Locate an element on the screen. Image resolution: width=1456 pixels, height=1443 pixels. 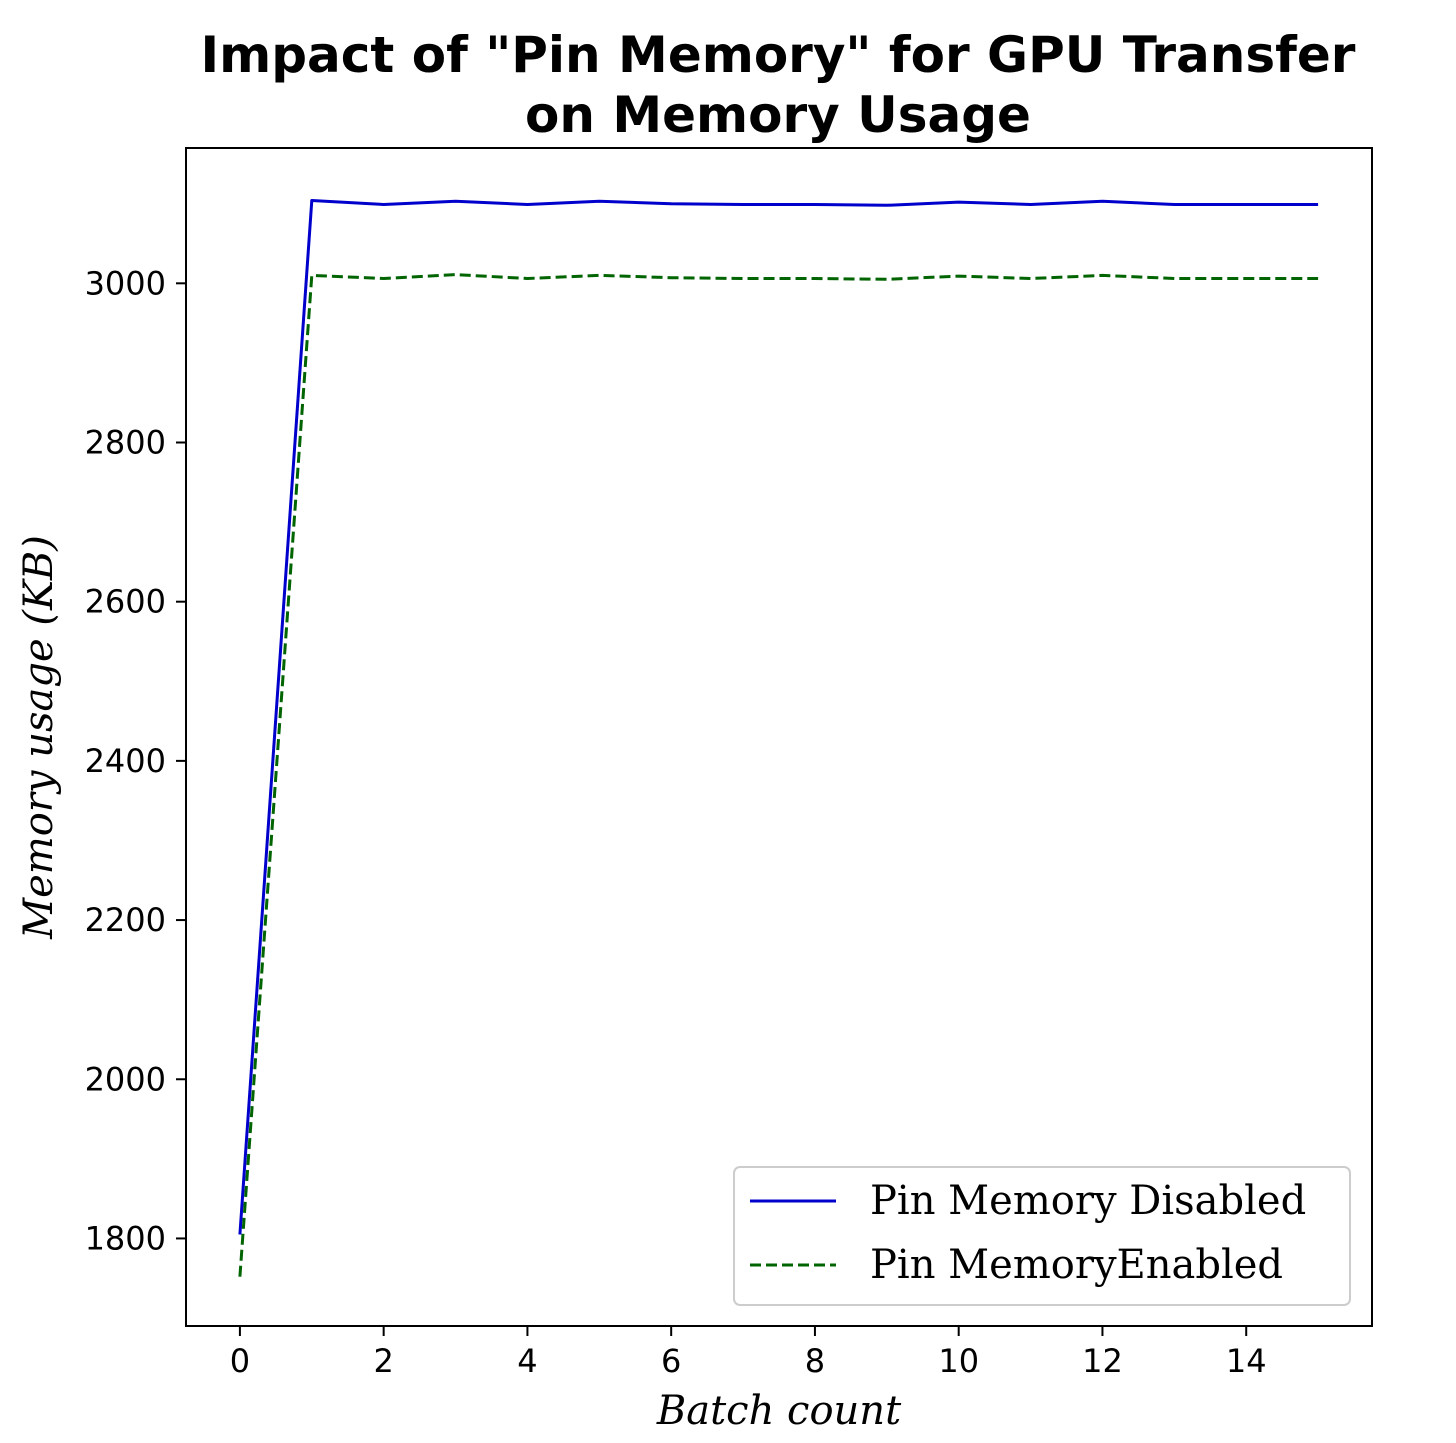
x-tick-label: 6 is located at coordinates (671, 1361).